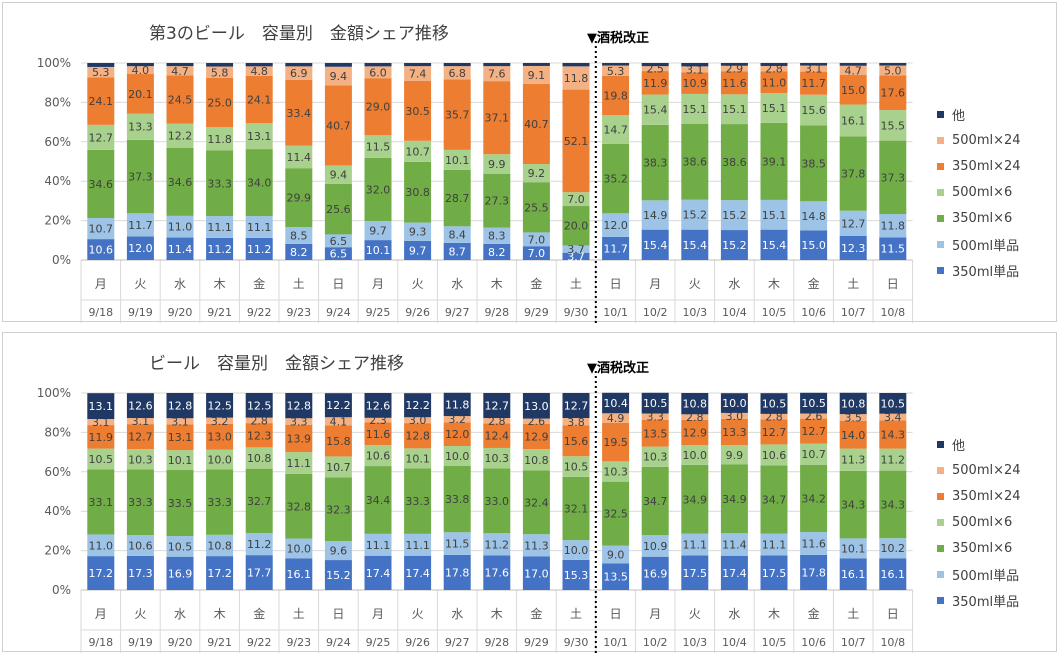  What do you see at coordinates (615, 472) in the screenshot?
I see `data-label: 10.3` at bounding box center [615, 472].